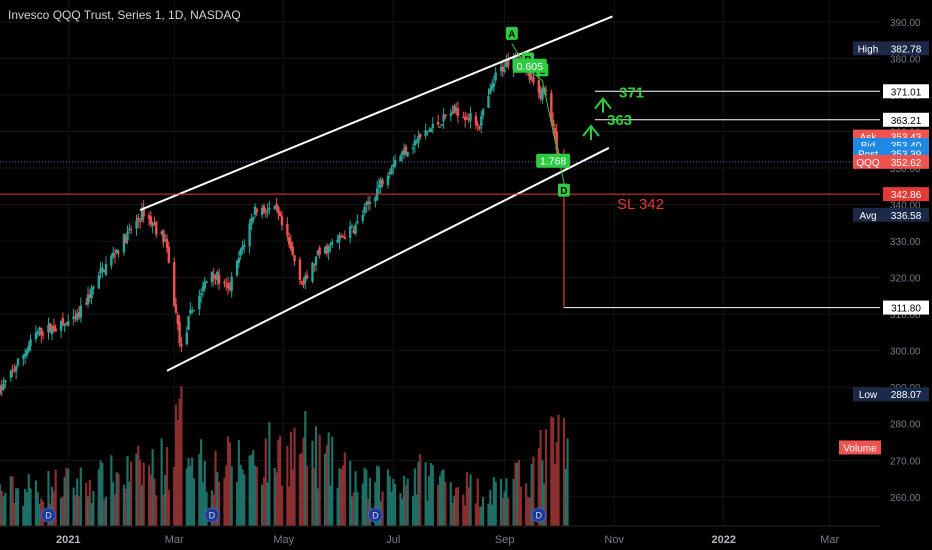 This screenshot has height=550, width=932. Describe the element at coordinates (906, 216) in the screenshot. I see `price-value-label: 336.58` at that location.